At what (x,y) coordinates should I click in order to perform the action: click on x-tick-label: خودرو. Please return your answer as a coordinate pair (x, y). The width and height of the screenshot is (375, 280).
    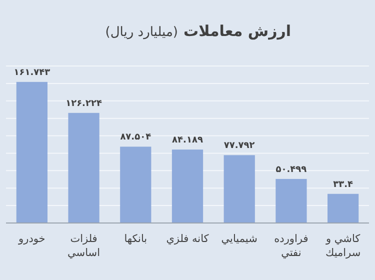
    Looking at the image, I should click on (32, 239).